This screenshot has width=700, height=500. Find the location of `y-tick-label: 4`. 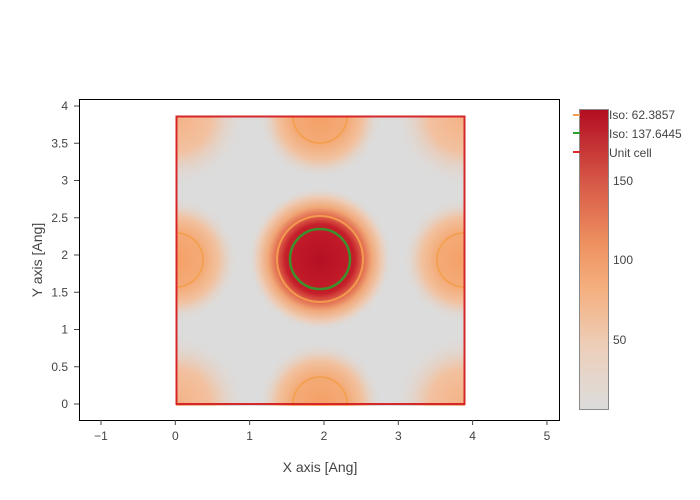

y-tick-label: 4 is located at coordinates (64, 106).